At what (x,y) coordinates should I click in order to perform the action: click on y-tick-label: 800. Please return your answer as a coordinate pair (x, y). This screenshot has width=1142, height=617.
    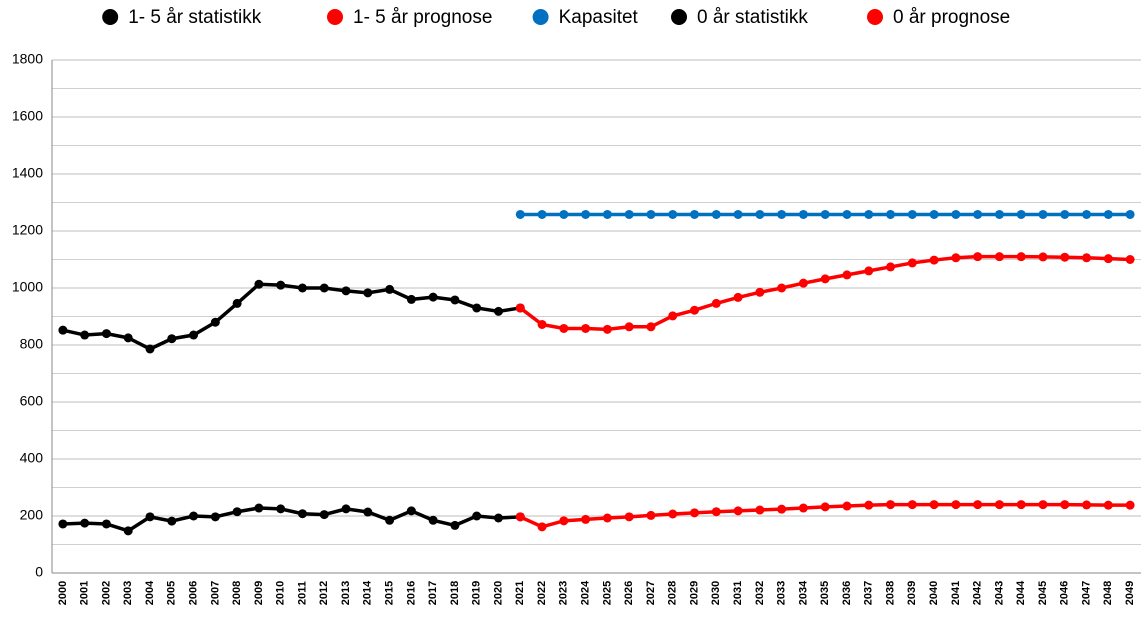
    Looking at the image, I should click on (32, 344).